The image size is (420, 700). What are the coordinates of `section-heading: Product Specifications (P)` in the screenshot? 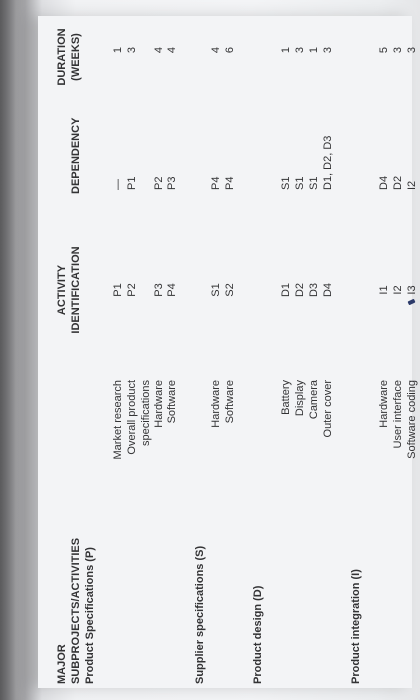 It's located at (90, 615).